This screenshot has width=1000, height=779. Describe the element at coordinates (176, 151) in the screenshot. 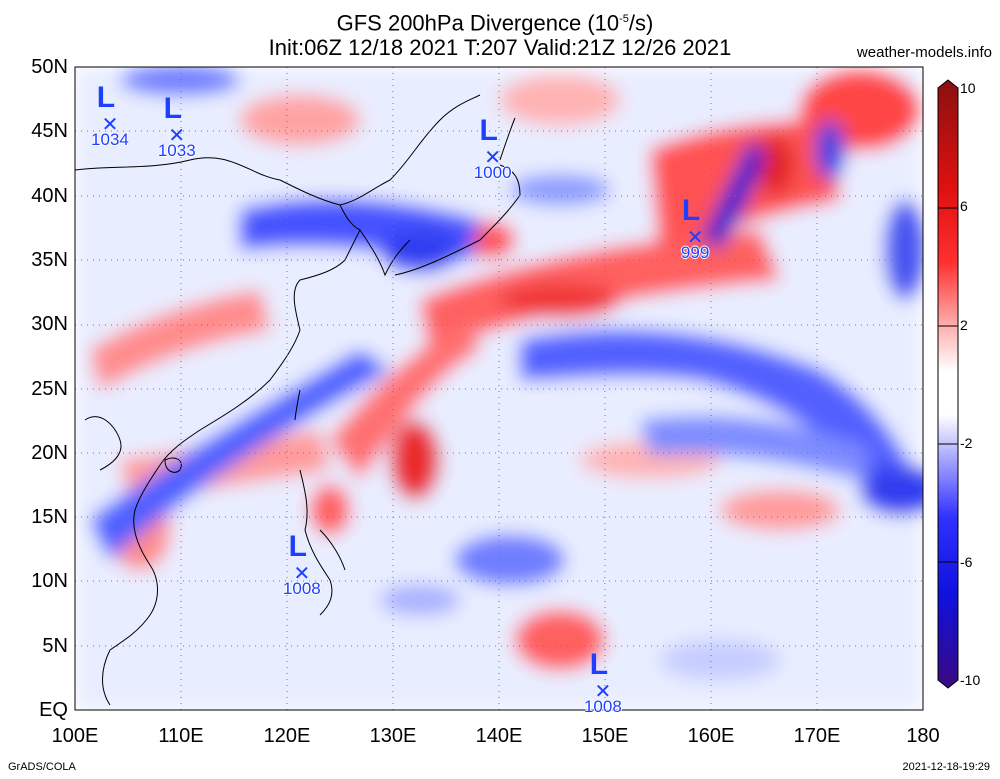

I see `low-pressure-value: 1033` at that location.